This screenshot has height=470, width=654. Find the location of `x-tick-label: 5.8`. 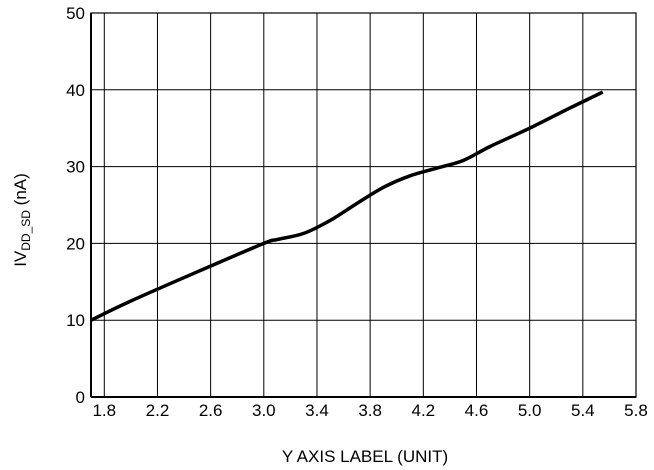

x-tick-label: 5.8 is located at coordinates (636, 410).